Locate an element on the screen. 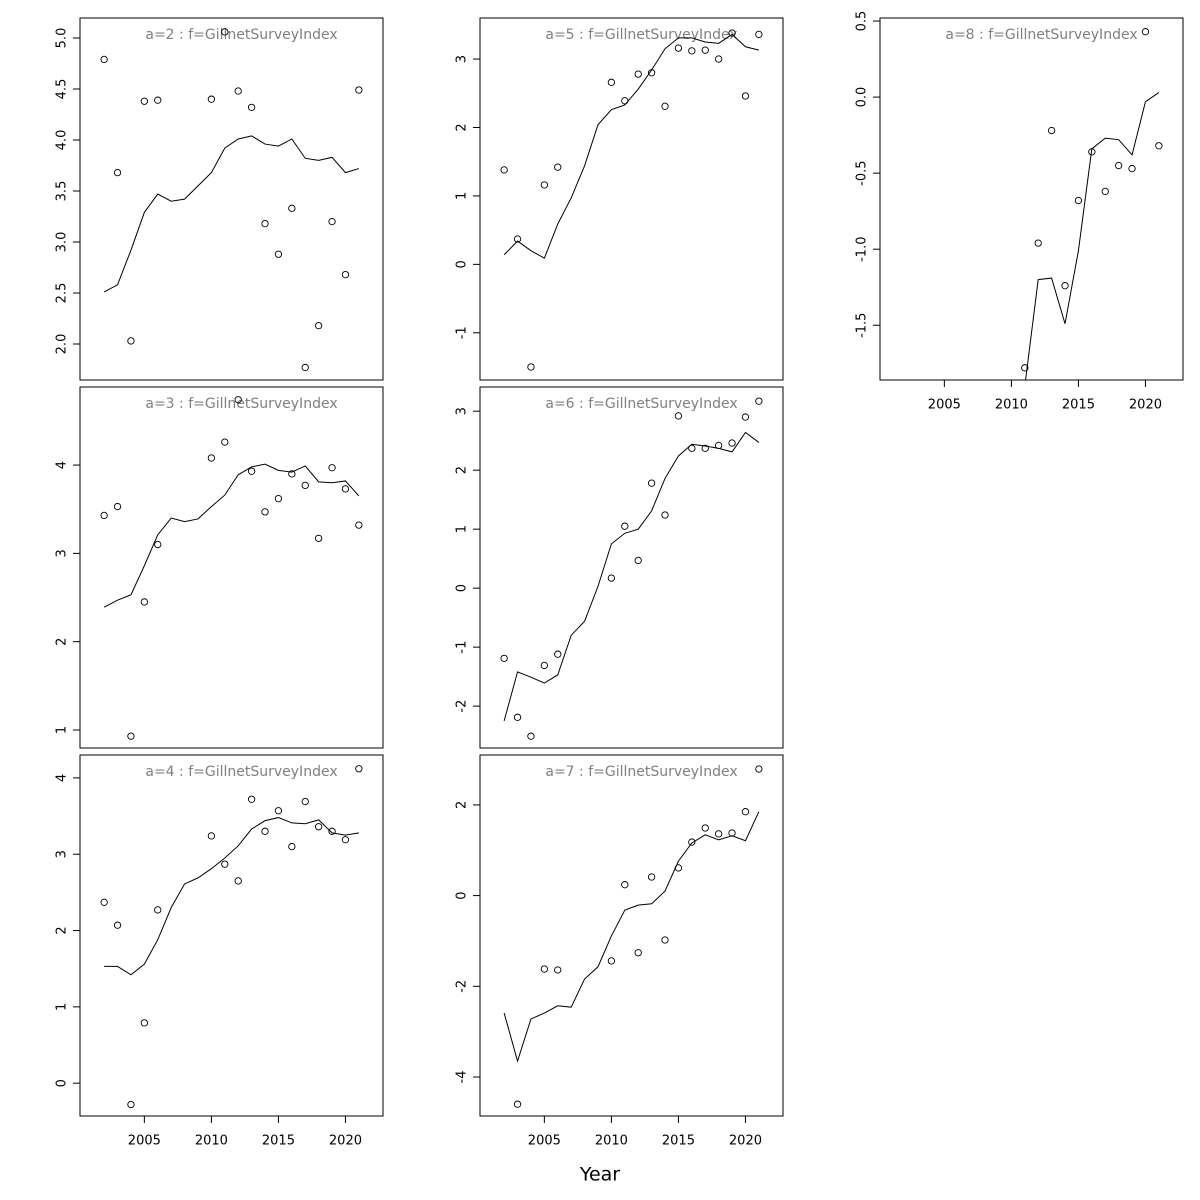  y-tick-label: -1.0 is located at coordinates (862, 249).